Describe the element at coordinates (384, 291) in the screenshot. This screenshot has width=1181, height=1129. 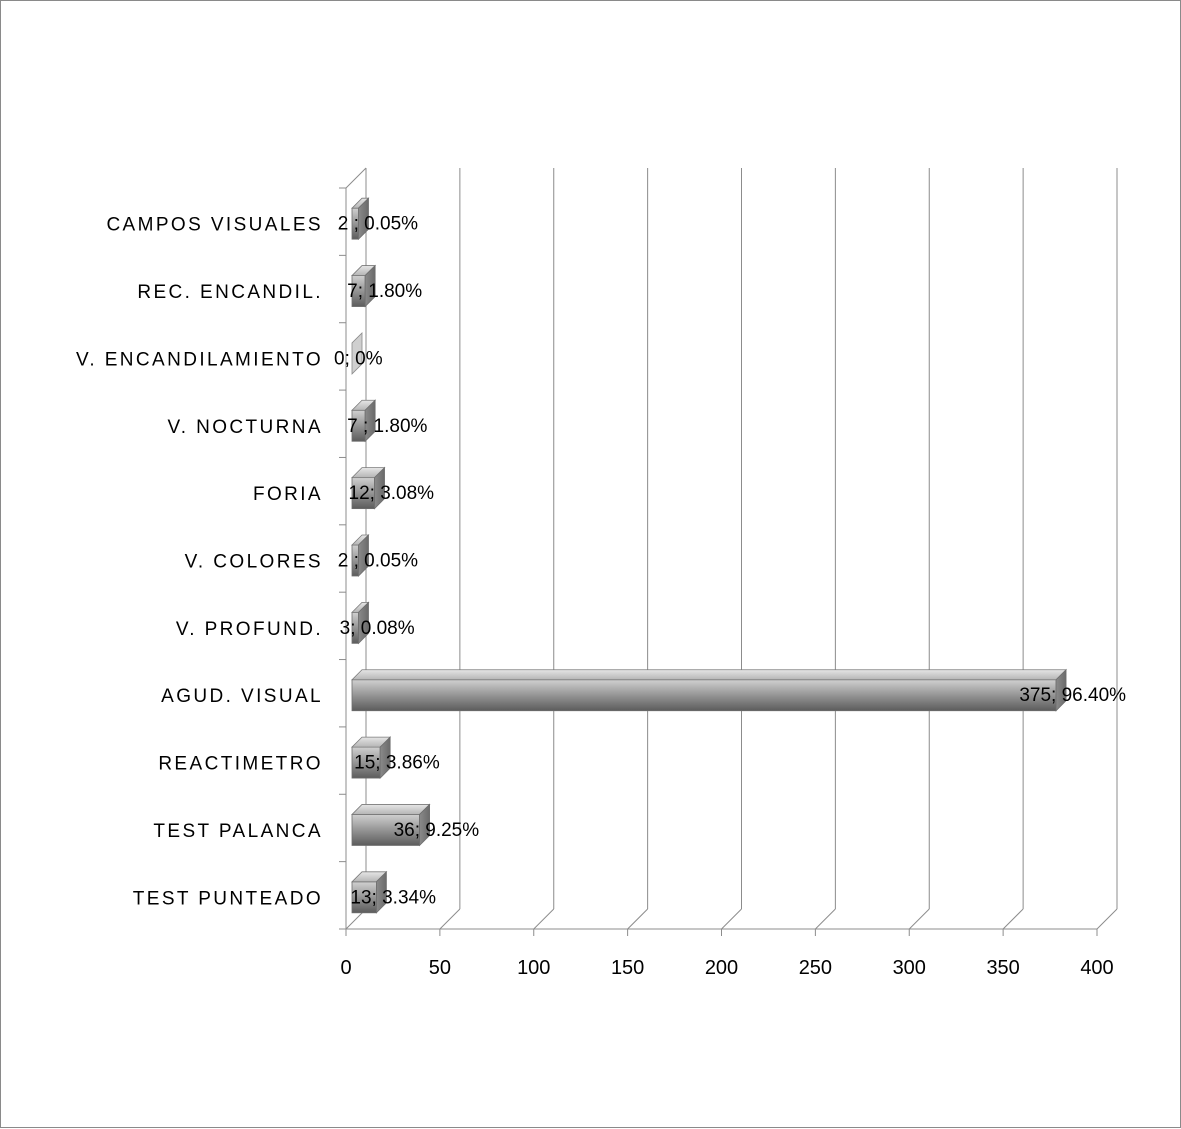
I see `data-label: 7; 1.80%` at that location.